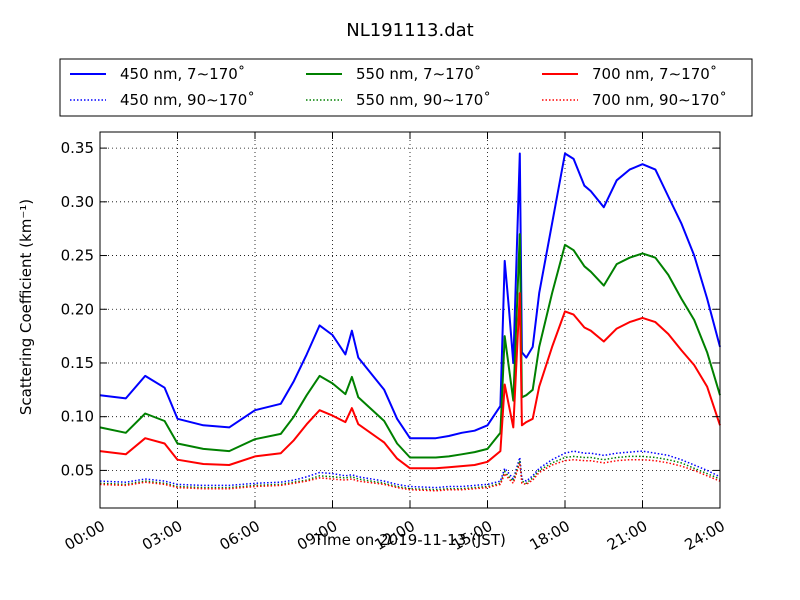 This screenshot has width=800, height=600. I want to click on y-axis-label: Scattering Coefficient (km⁻¹), so click(26, 307).